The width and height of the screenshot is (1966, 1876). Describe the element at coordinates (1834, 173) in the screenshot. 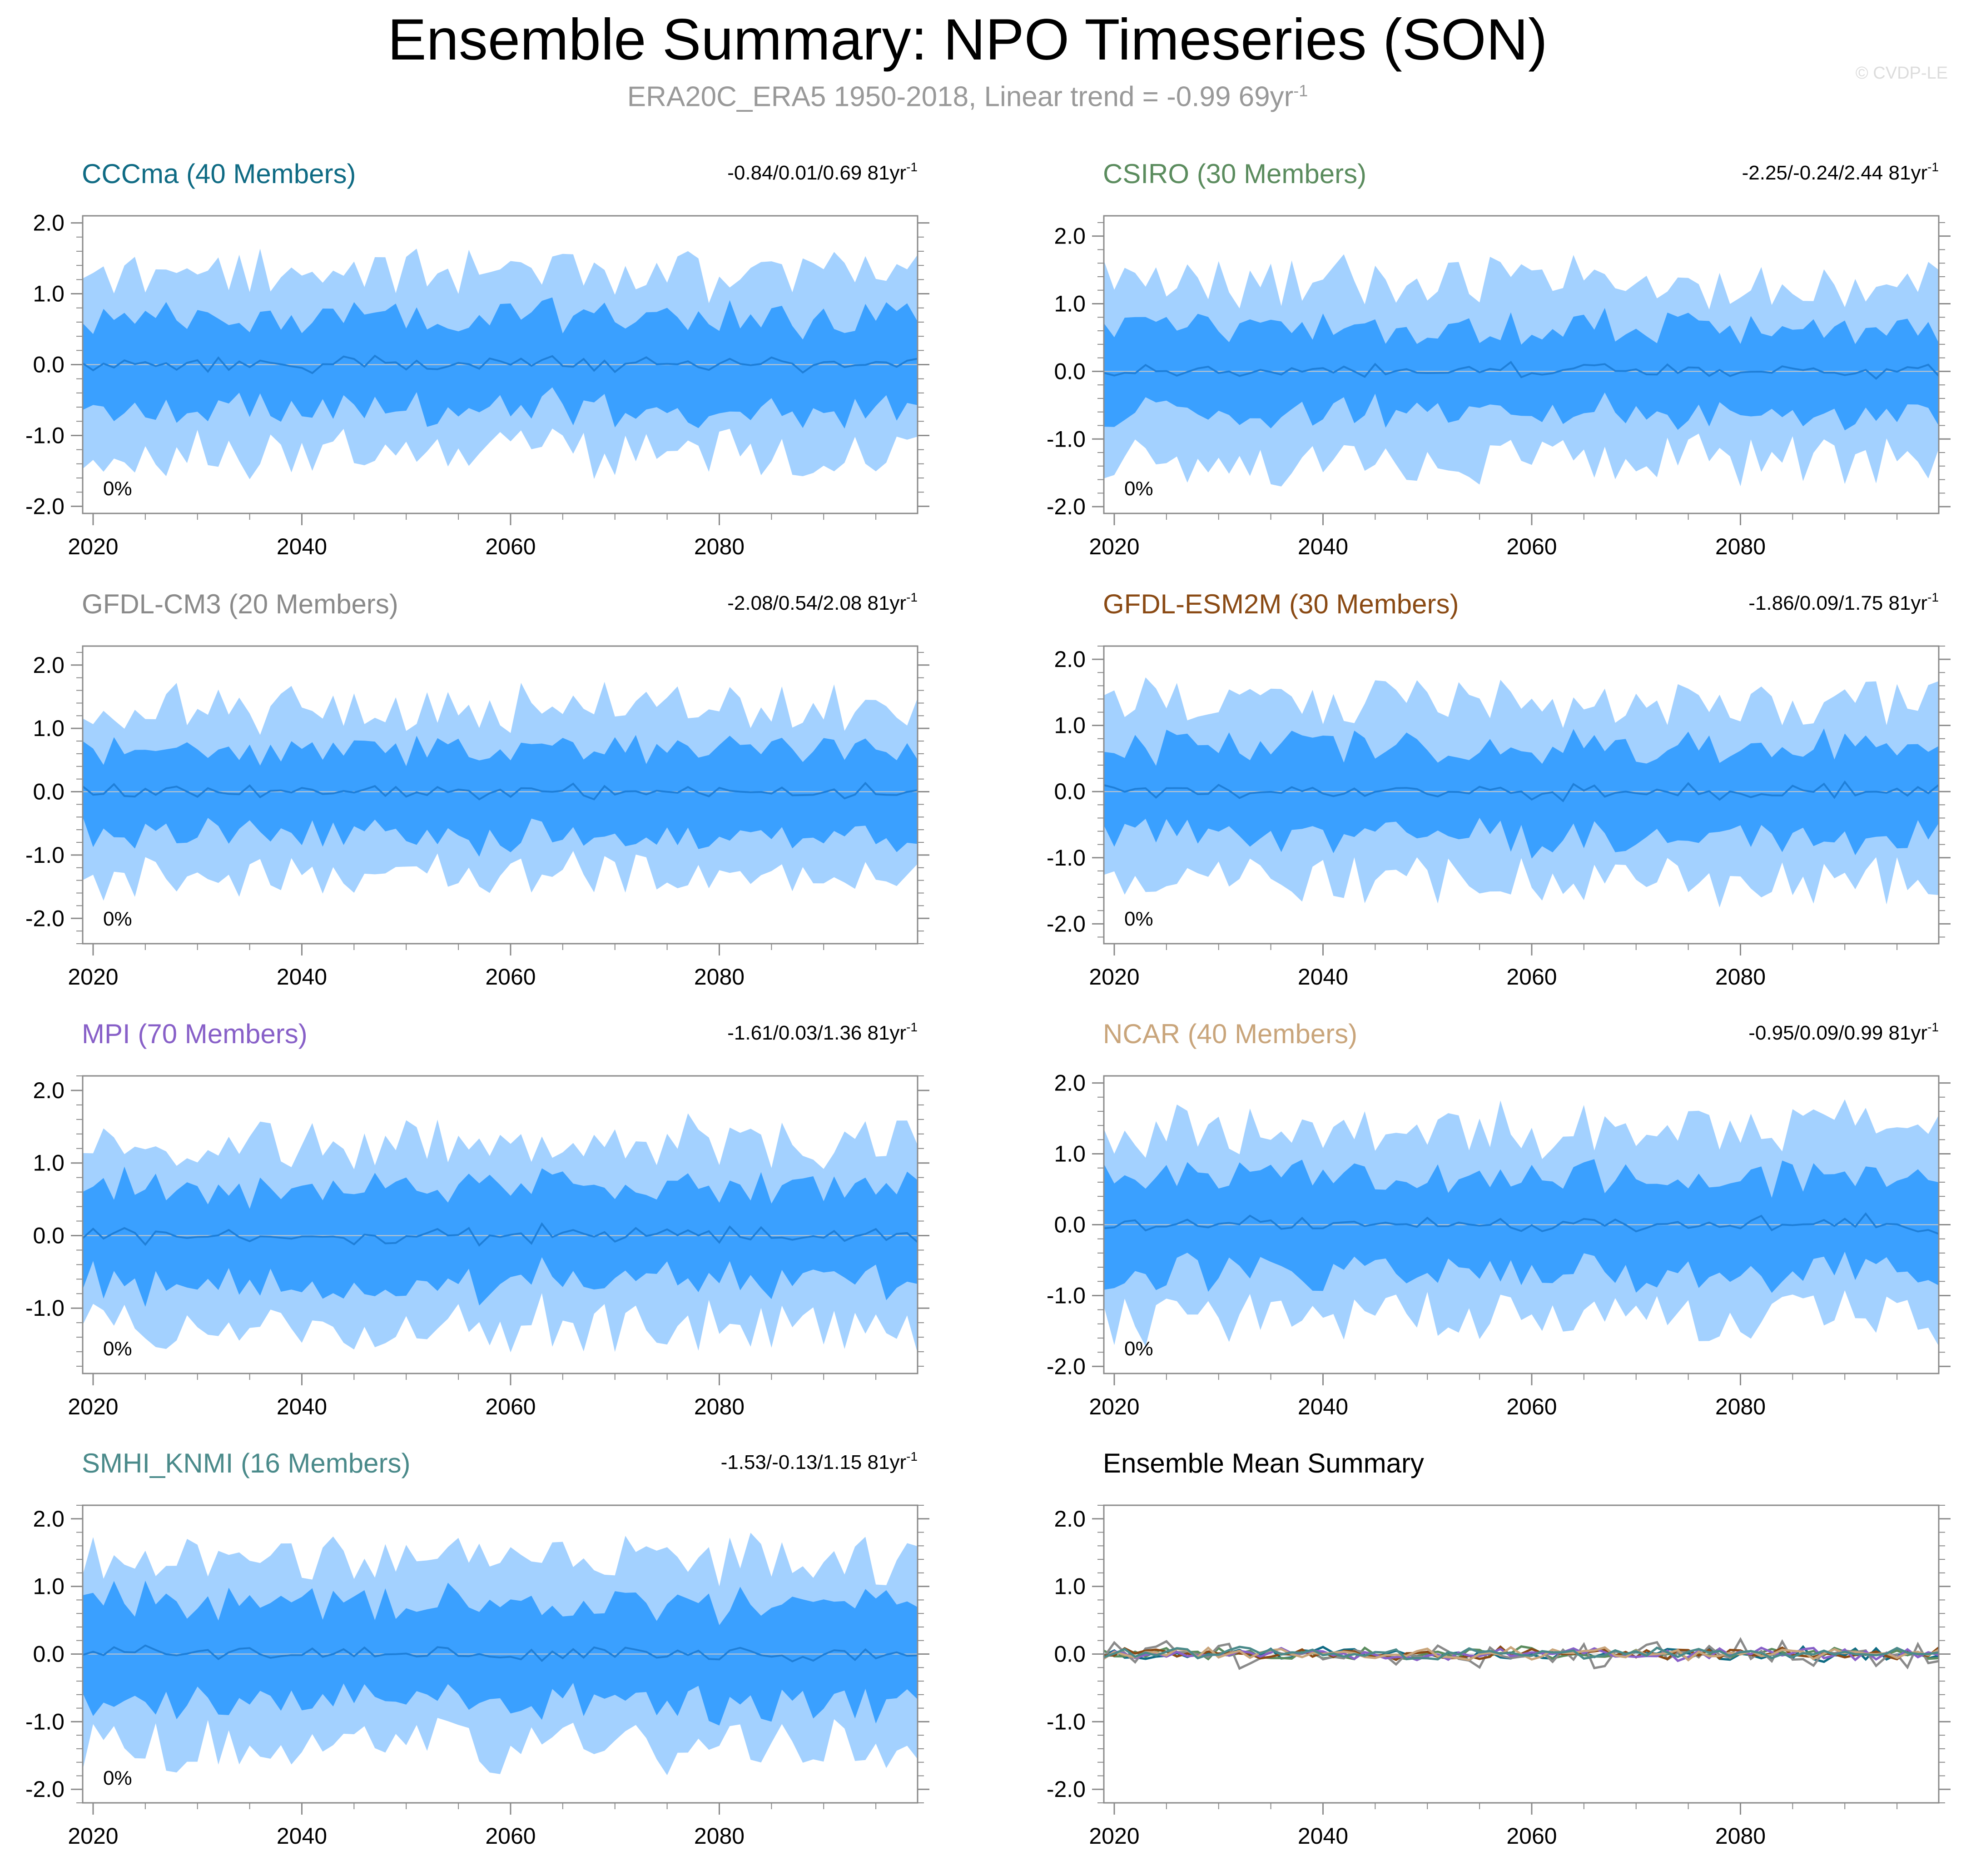

I see `trend-value: -2.25/-0.24/2.44 81yr` at that location.